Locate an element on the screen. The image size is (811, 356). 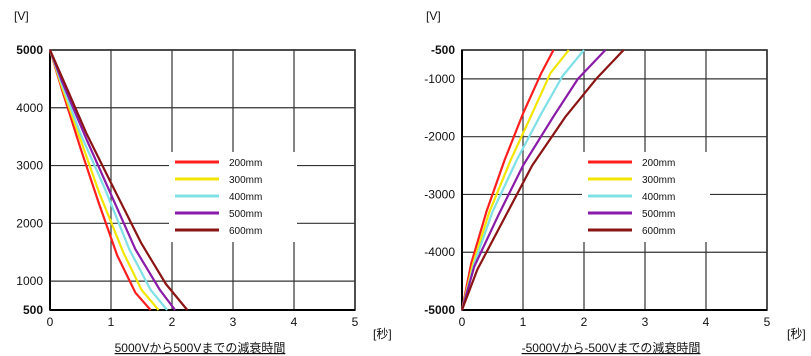
series-line-200mm is located at coordinates (507, 180).